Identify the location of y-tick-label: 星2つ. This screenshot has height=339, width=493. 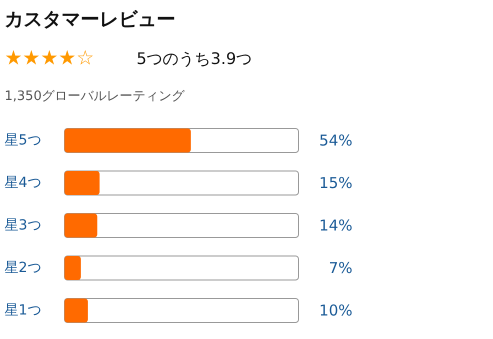
(23, 268).